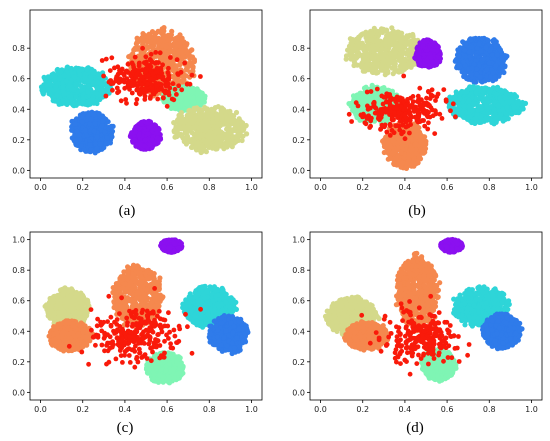 Image resolution: width=550 pixels, height=441 pixels. Describe the element at coordinates (125, 186) in the screenshot. I see `x-tick-label: 0.4` at that location.